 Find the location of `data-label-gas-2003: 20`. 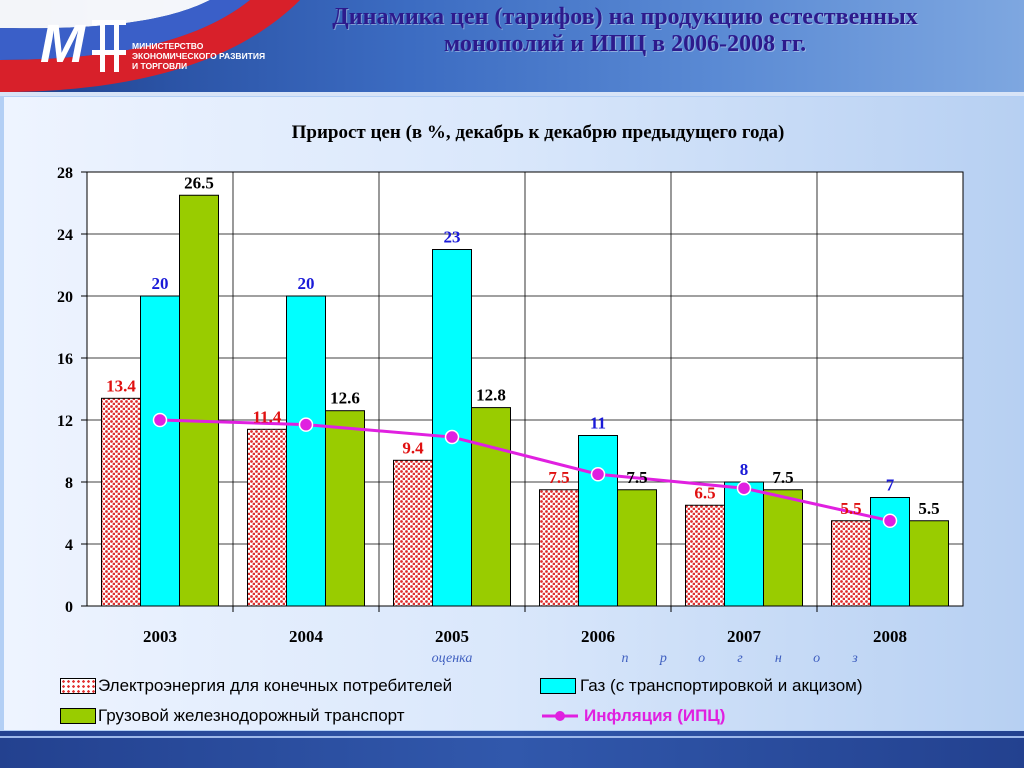

data-label-gas-2003: 20 is located at coordinates (160, 283).